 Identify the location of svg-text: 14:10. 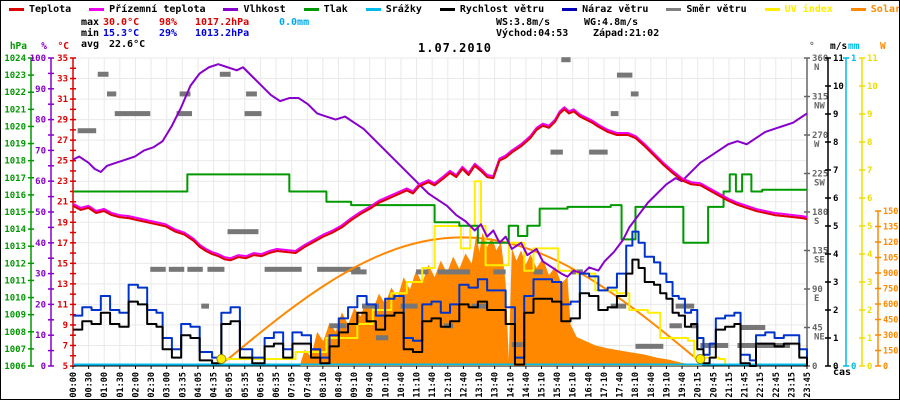
(511, 385).